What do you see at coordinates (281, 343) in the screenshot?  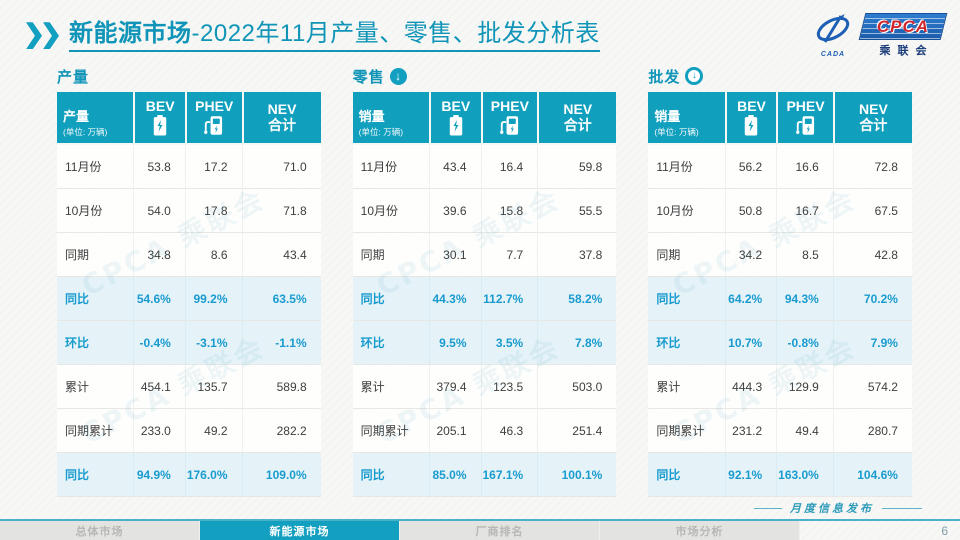 I see `cell-value: -1.1%` at bounding box center [281, 343].